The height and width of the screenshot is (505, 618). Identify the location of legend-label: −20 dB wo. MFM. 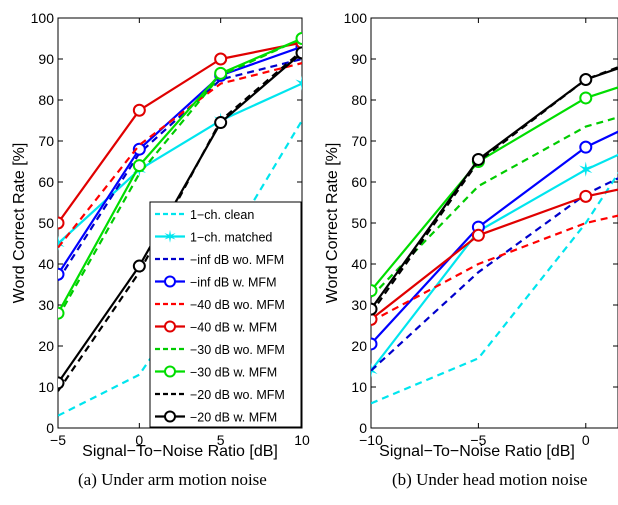
(237, 395).